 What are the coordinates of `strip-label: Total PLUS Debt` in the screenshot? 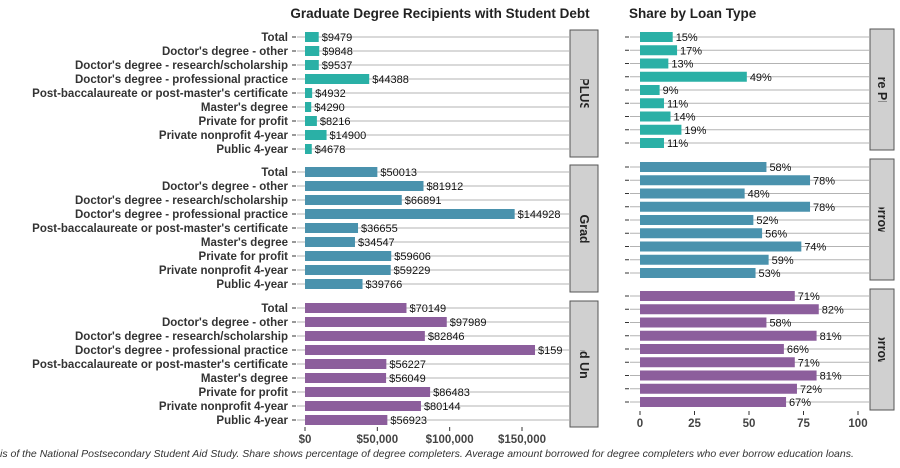 It's located at (584, 94).